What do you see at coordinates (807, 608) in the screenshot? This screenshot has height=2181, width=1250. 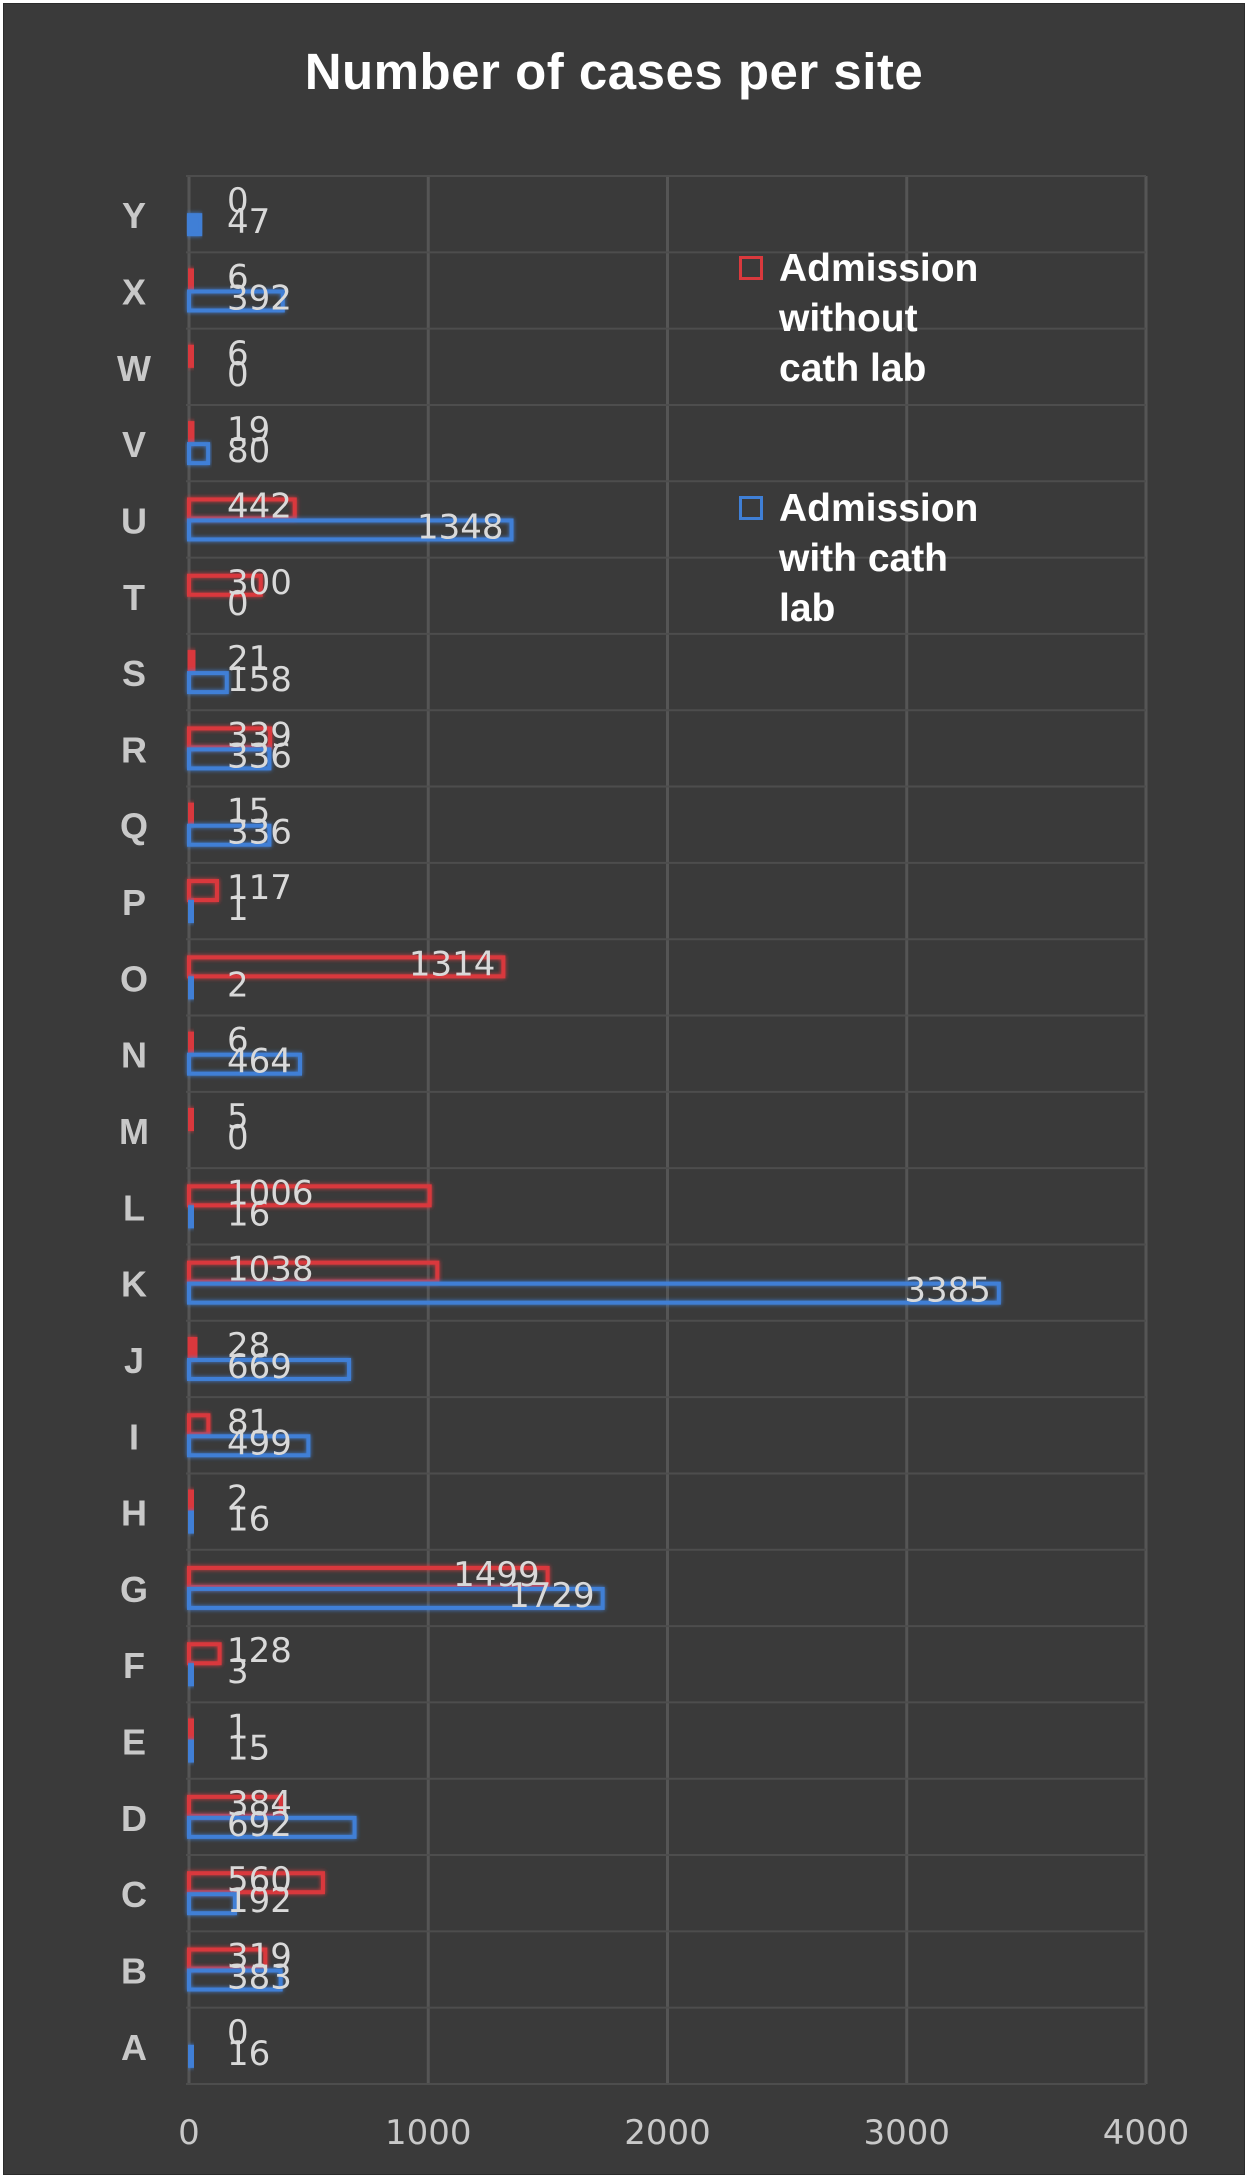 I see `legend-label-line: lab` at bounding box center [807, 608].